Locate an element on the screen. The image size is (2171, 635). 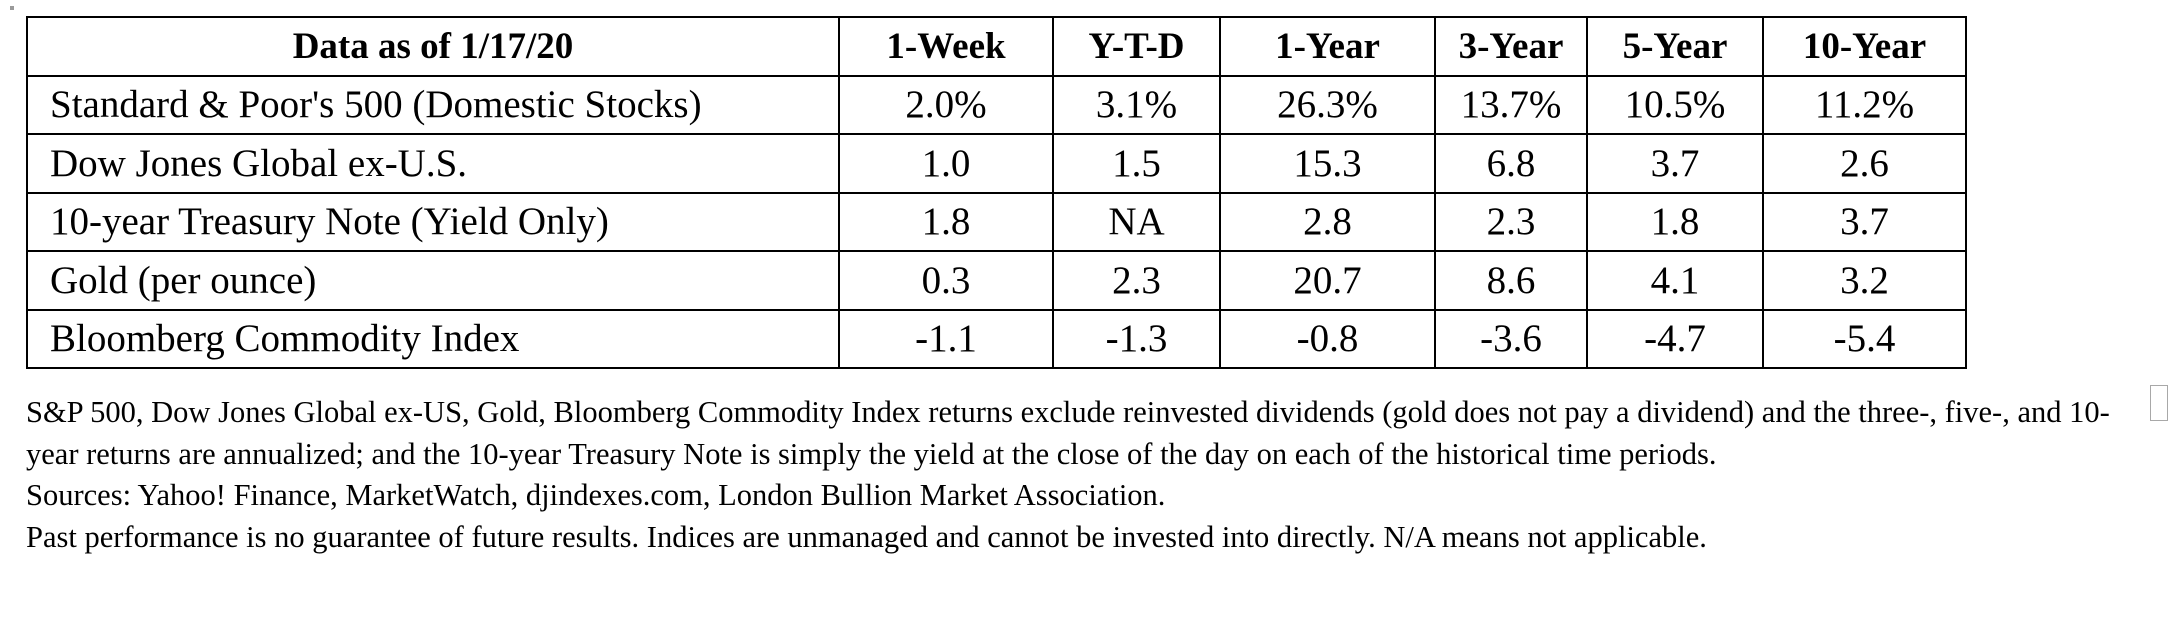
header-1-year: 1-Year is located at coordinates (1327, 46).